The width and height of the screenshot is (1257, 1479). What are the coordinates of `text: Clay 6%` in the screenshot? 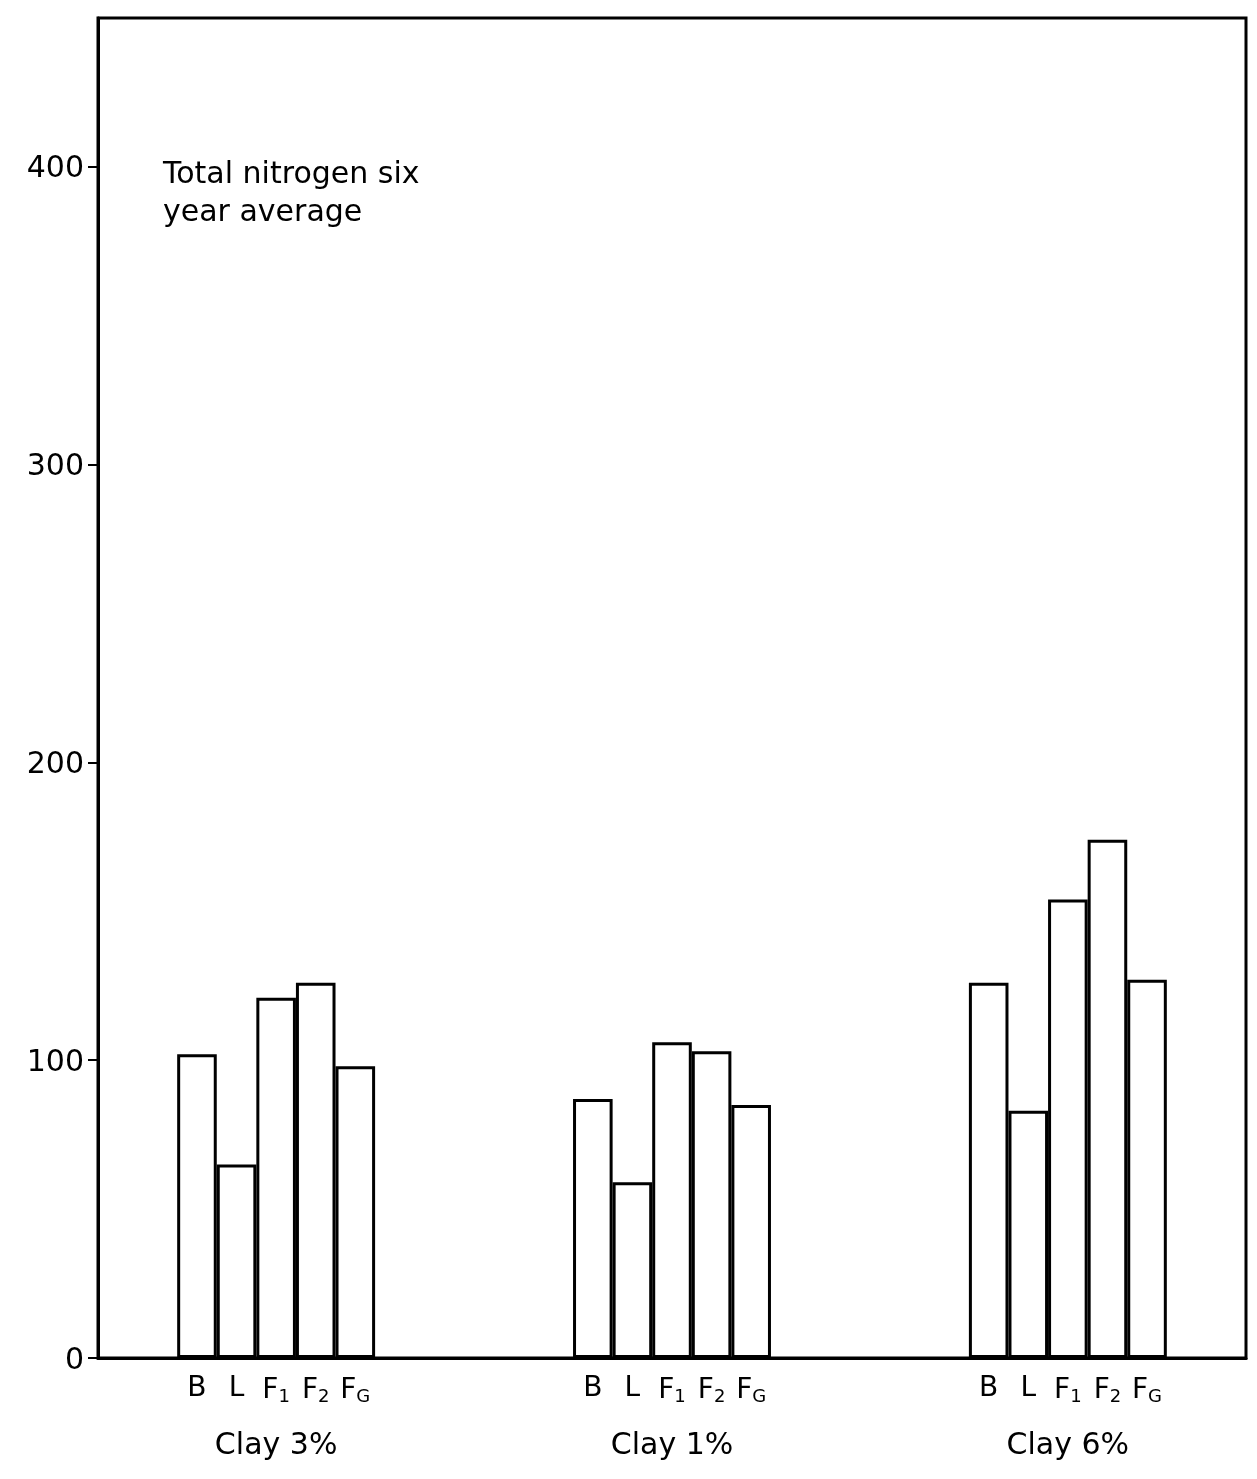 It's located at (1068, 1443).